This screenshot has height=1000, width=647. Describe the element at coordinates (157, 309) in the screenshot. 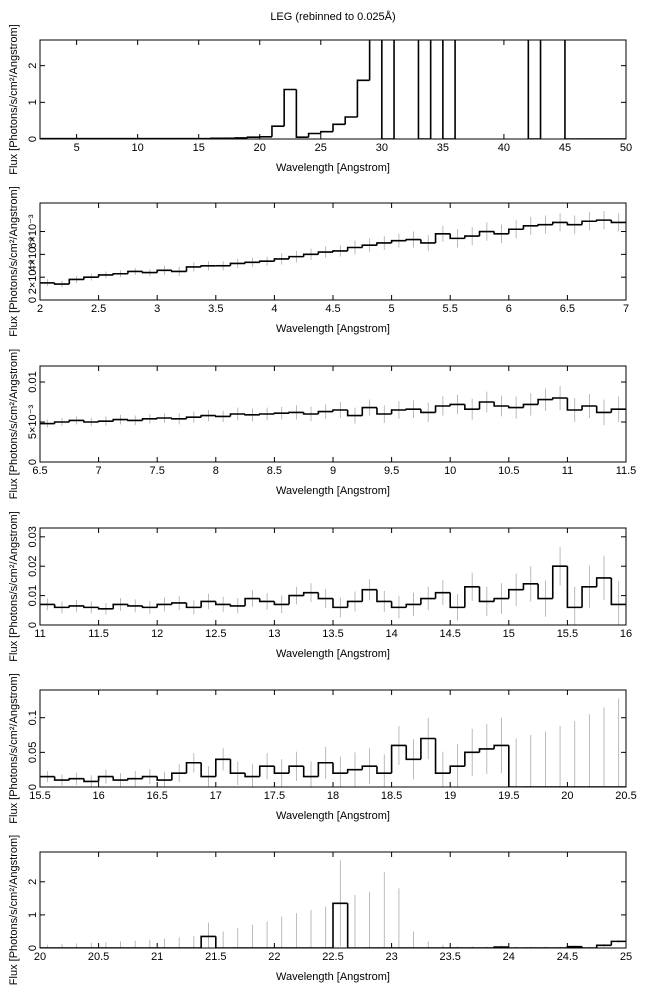

I see `x-tick-label: 3` at that location.